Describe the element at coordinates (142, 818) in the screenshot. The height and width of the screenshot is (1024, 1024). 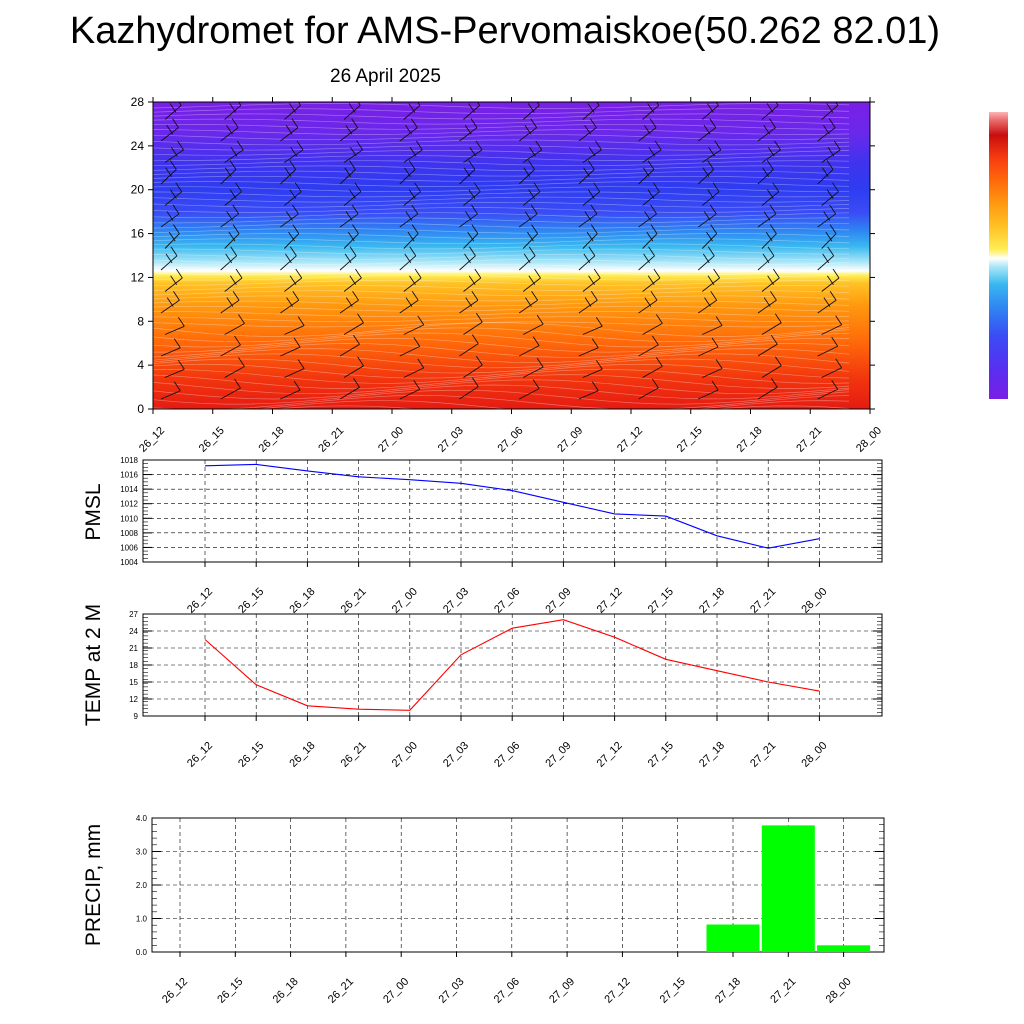
I see `y-tick-label: 4.0` at that location.